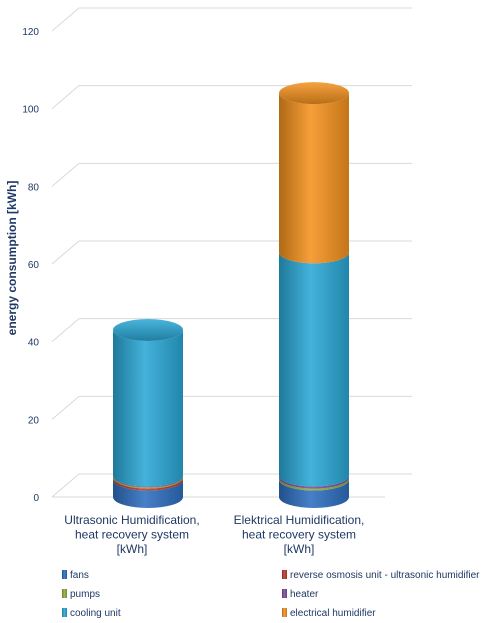 The image size is (500, 623). Describe the element at coordinates (333, 613) in the screenshot. I see `legend-label: electrical humidifier` at that location.